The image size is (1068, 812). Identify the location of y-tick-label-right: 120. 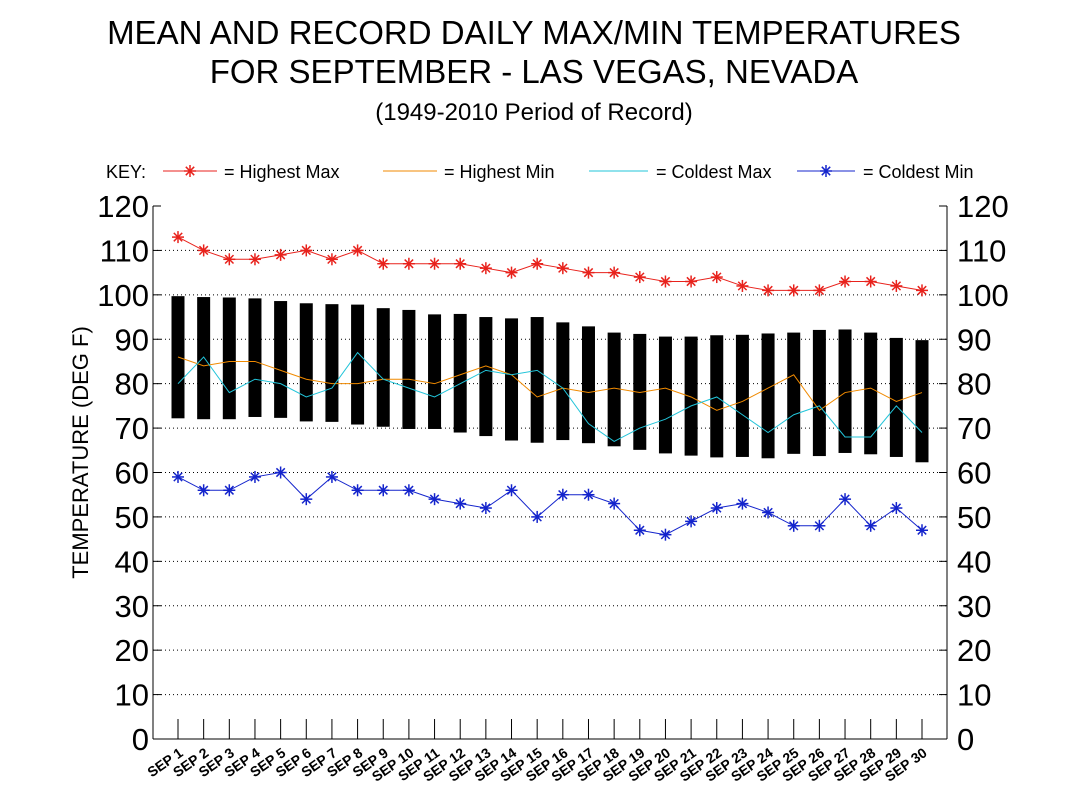
(983, 206).